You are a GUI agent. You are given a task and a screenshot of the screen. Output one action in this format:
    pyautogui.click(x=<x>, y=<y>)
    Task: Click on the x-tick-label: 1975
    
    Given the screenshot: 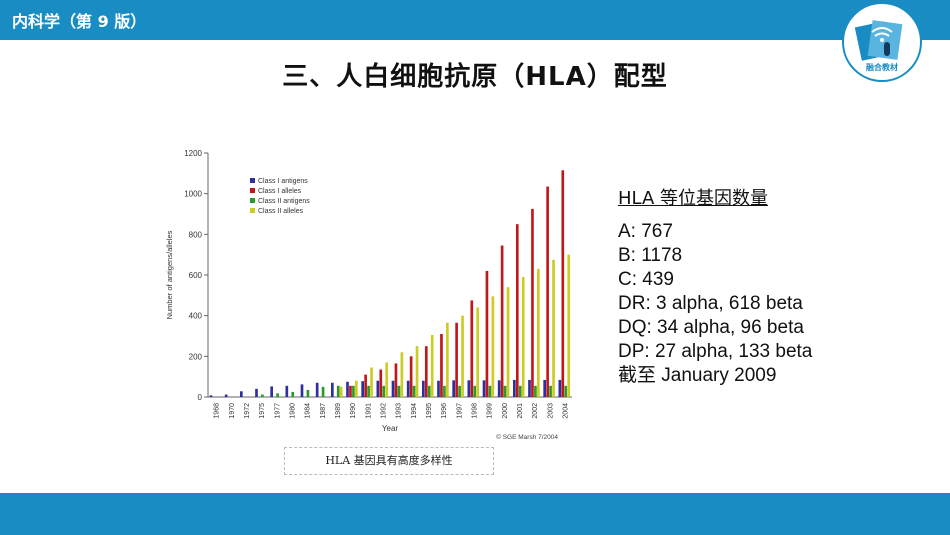 What is the action you would take?
    pyautogui.click(x=262, y=411)
    